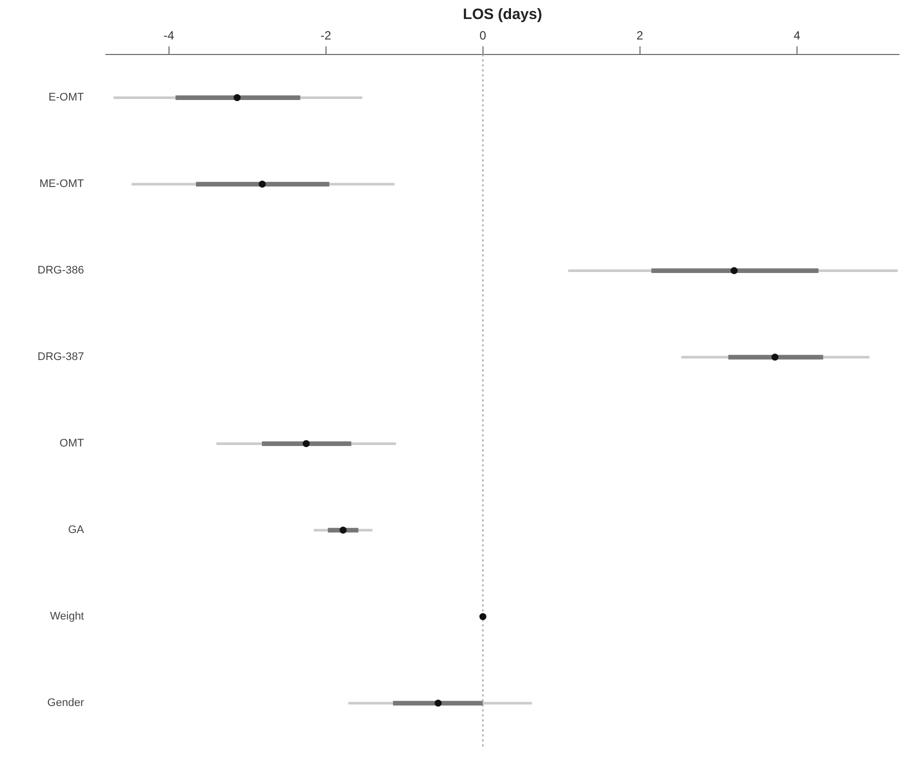 This screenshot has width=903, height=767. Describe the element at coordinates (483, 35) in the screenshot. I see `x-tick-label: 0` at that location.